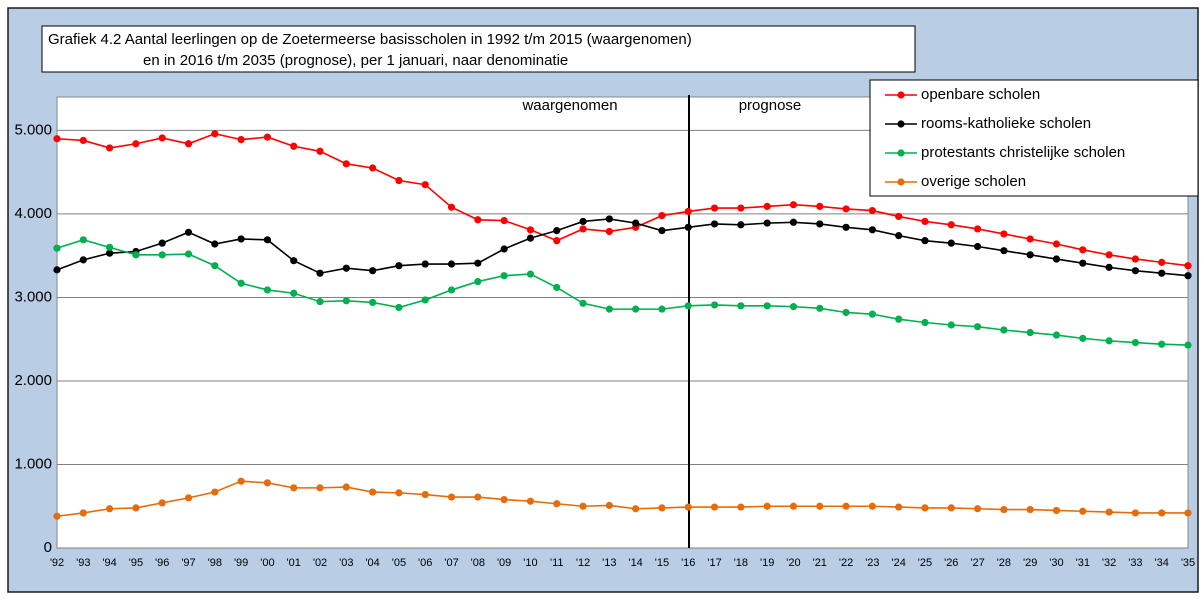 The image size is (1203, 600). Describe the element at coordinates (425, 563) in the screenshot. I see `x-tick-label: '06` at that location.